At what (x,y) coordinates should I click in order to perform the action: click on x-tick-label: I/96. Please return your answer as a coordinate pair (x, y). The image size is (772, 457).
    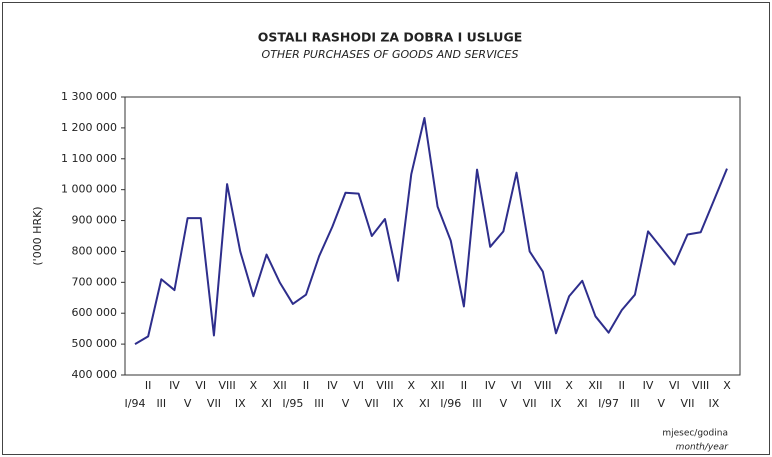
    Looking at the image, I should click on (450, 403).